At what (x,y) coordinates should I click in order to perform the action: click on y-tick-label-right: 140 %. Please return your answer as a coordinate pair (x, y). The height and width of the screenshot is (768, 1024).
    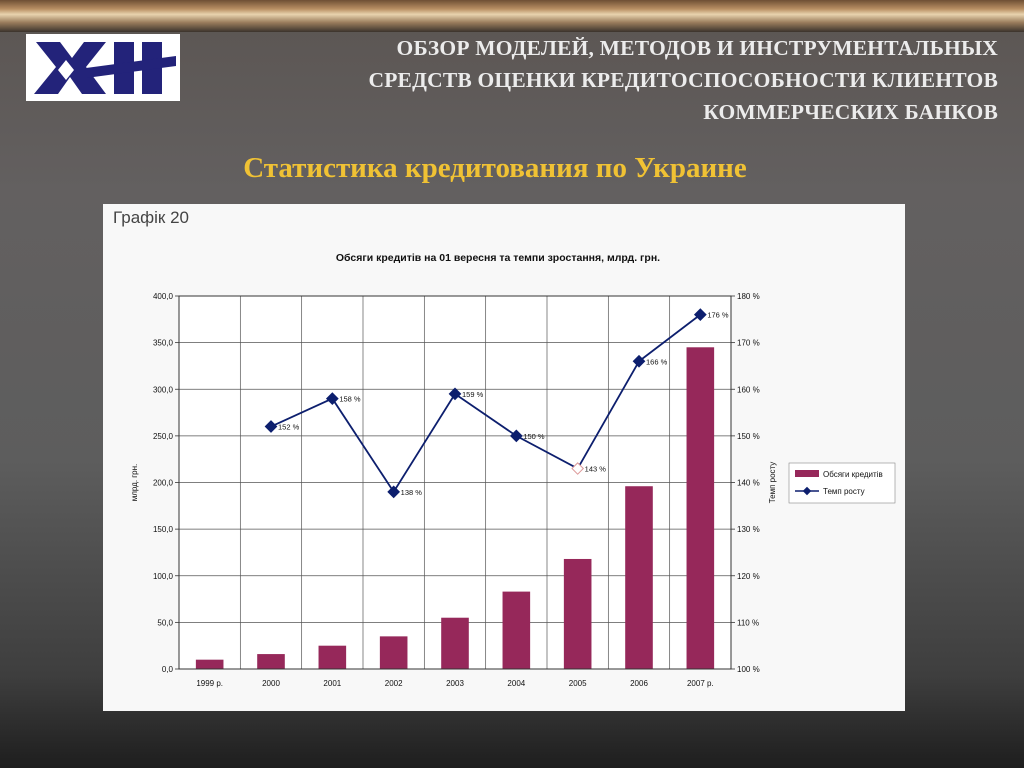
    Looking at the image, I should click on (748, 483).